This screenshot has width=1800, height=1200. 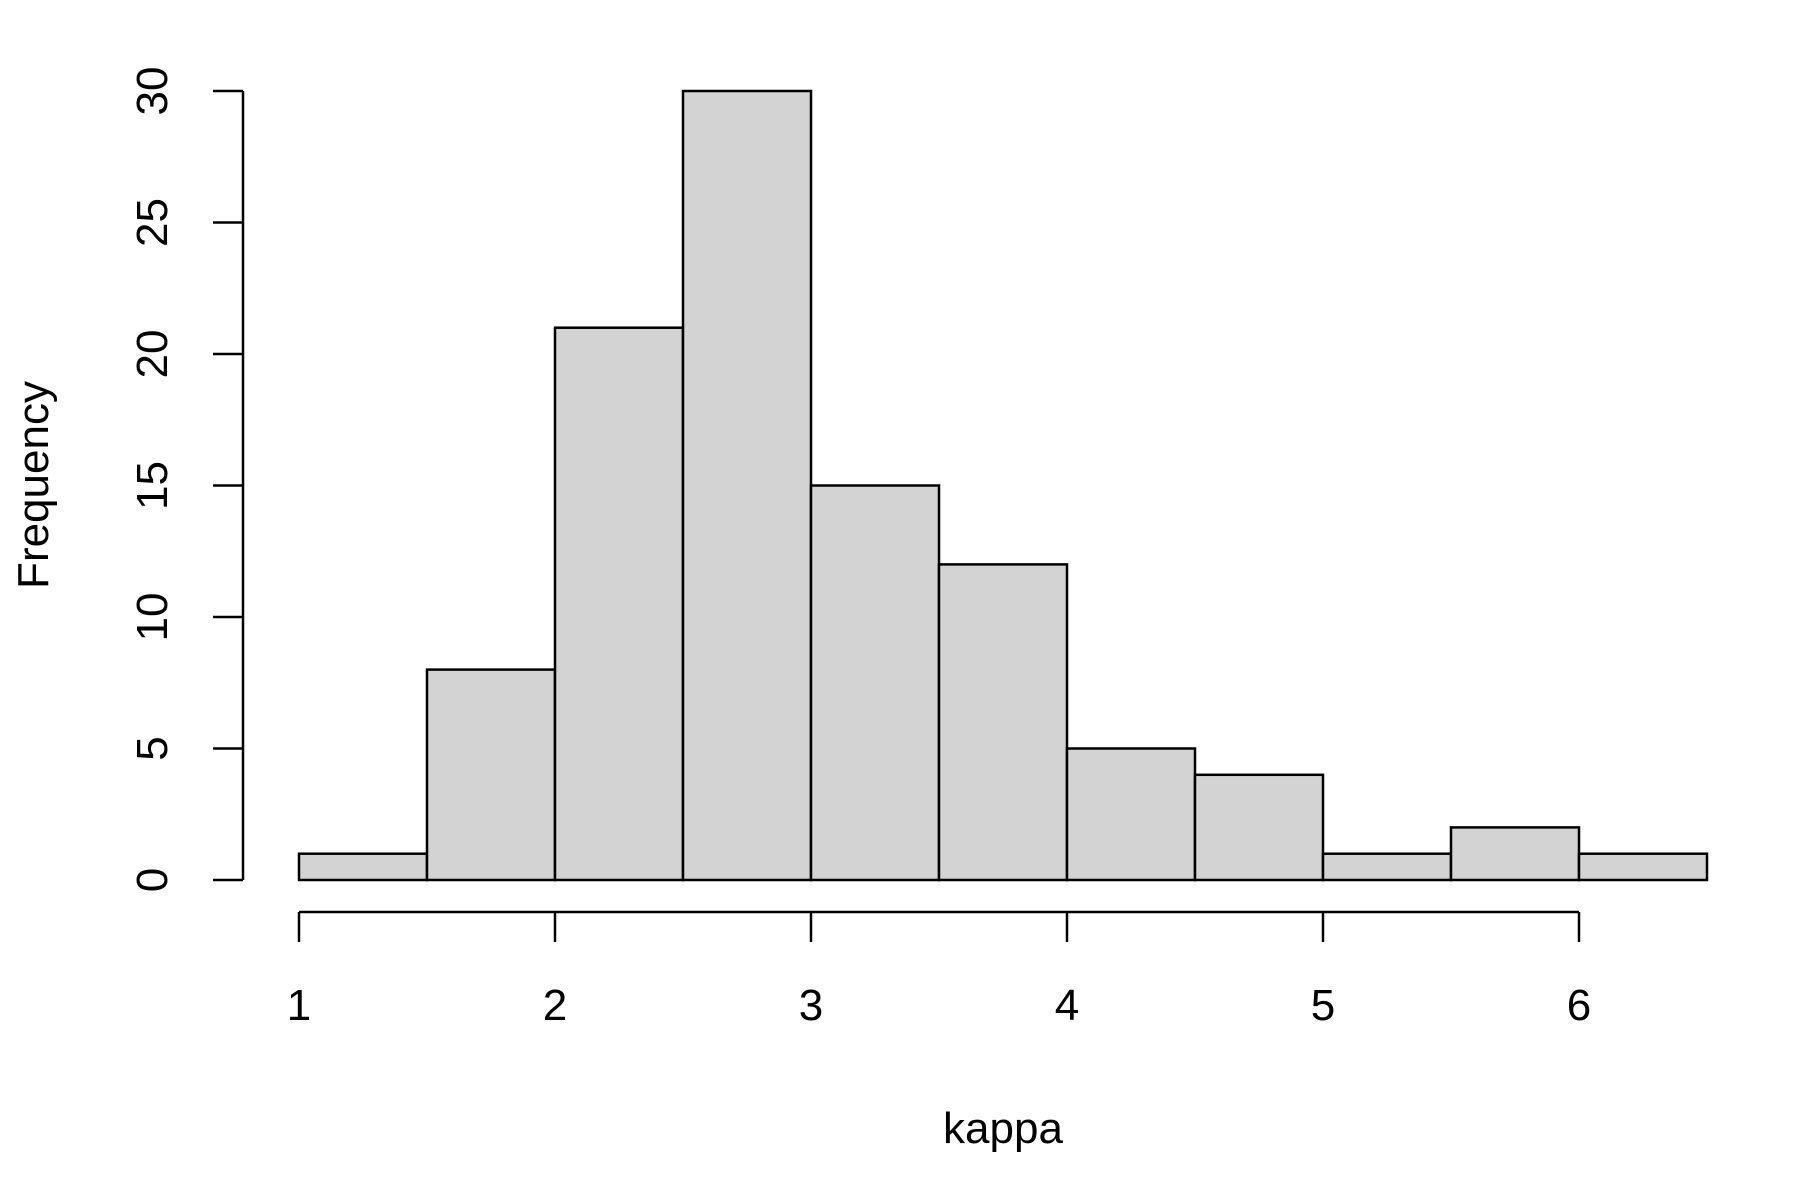 I want to click on y-tick-label: 5, so click(x=152, y=748).